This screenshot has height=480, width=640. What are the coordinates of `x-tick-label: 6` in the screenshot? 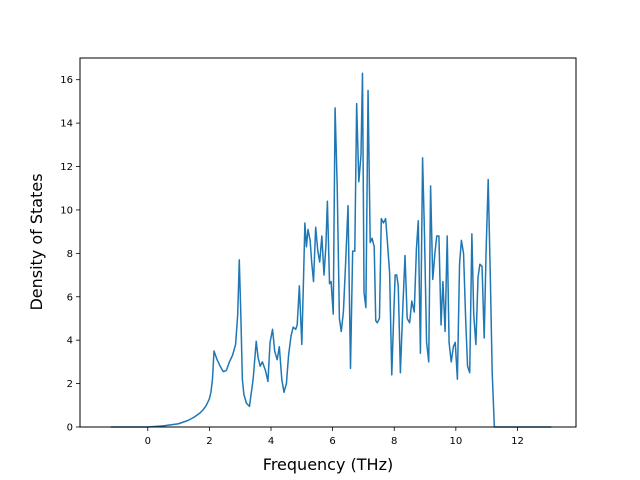 It's located at (332, 441).